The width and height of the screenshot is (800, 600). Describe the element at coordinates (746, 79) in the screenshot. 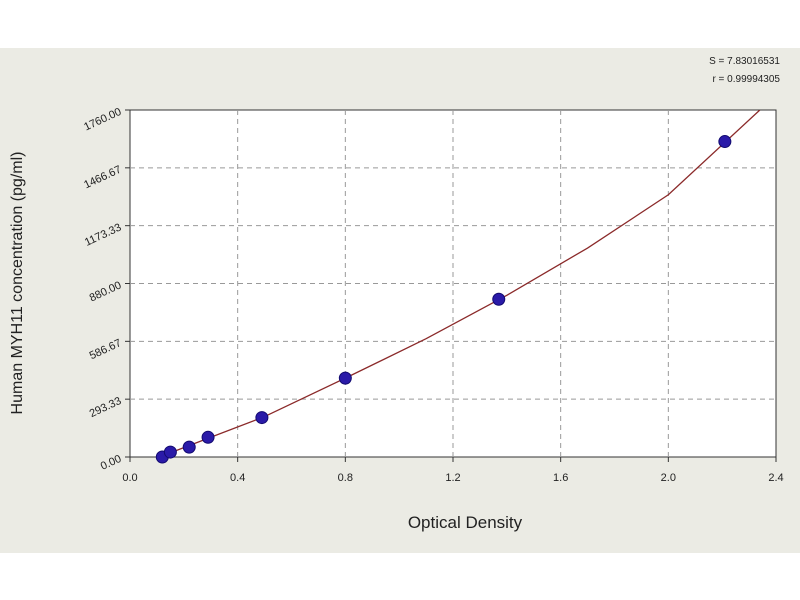

I see `annotation: r = 0.99994305` at that location.